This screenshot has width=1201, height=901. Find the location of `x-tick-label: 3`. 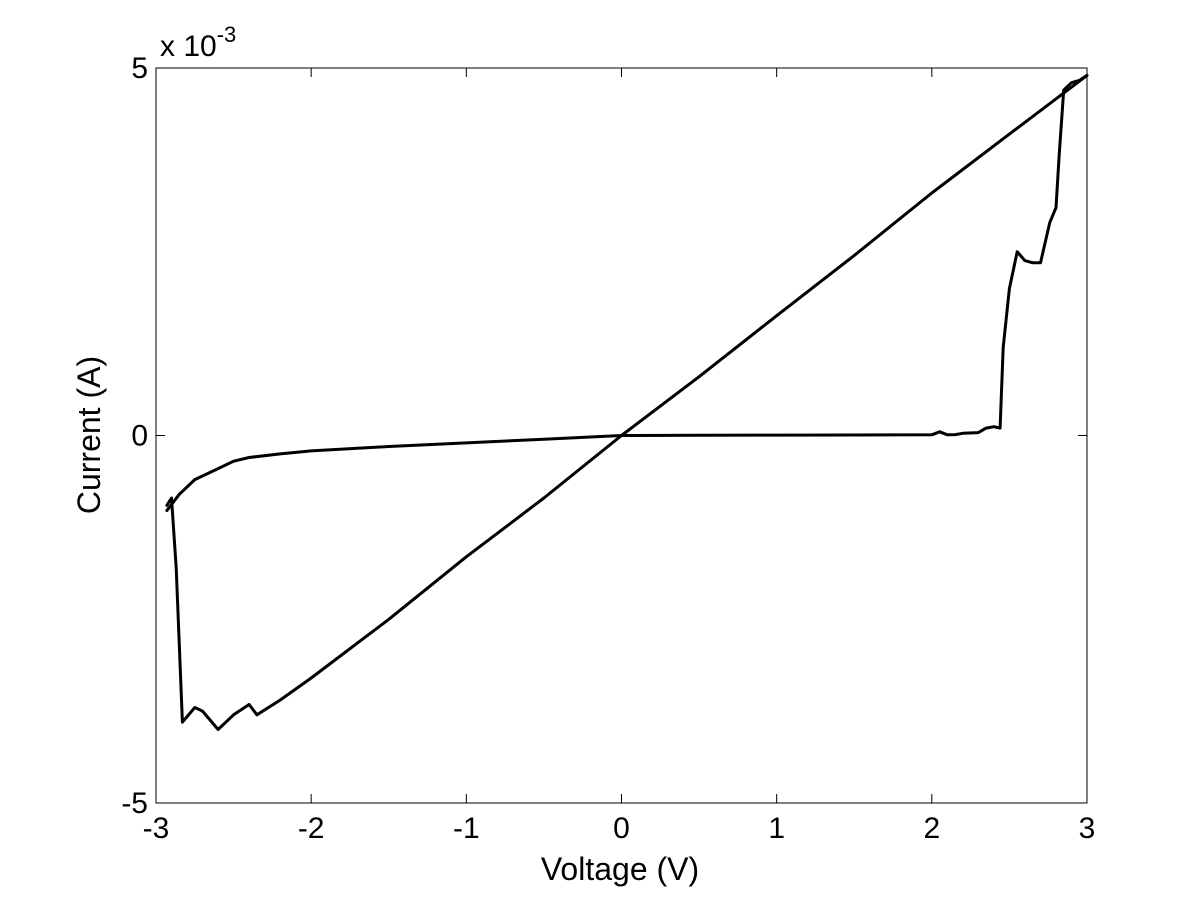

x-tick-label: 3 is located at coordinates (1087, 828).